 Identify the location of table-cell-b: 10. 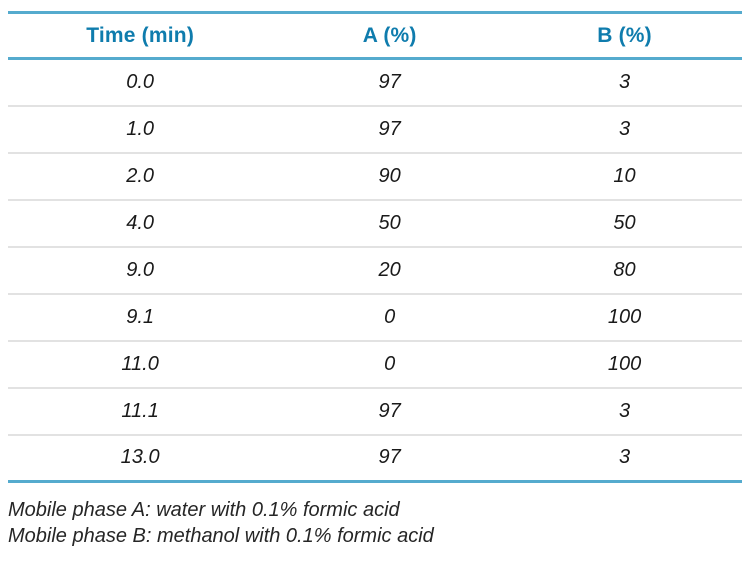
(624, 175).